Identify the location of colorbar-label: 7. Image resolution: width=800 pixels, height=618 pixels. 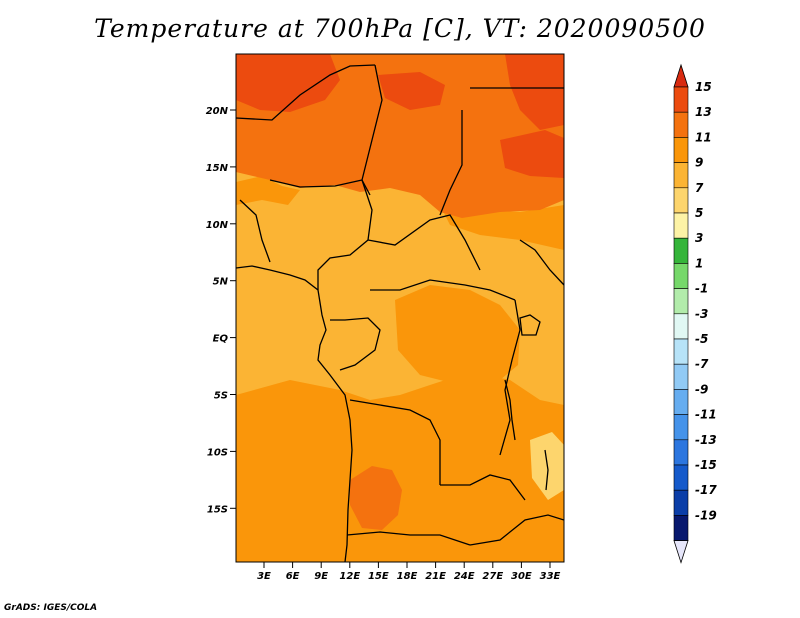
(699, 188).